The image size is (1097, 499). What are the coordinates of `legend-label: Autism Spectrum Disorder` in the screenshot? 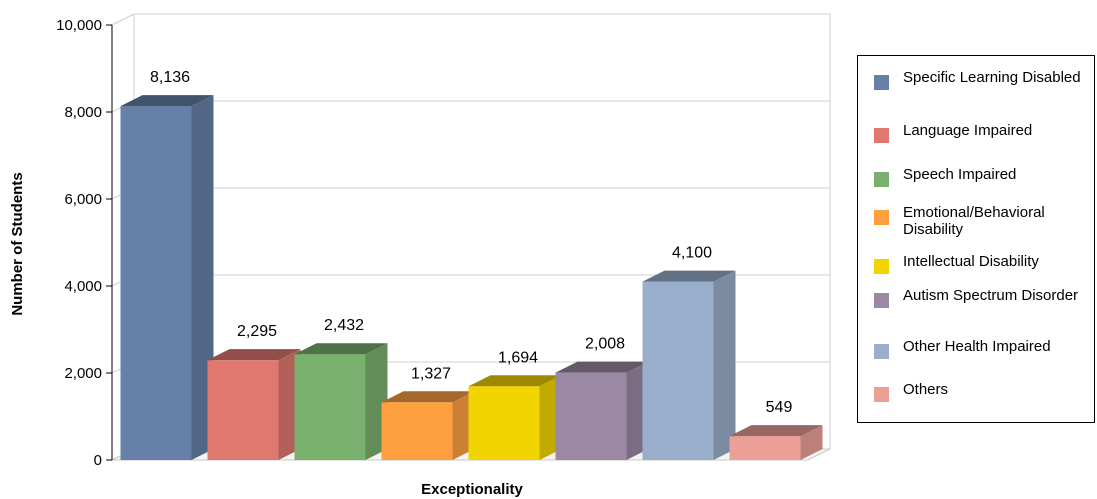 It's located at (991, 295).